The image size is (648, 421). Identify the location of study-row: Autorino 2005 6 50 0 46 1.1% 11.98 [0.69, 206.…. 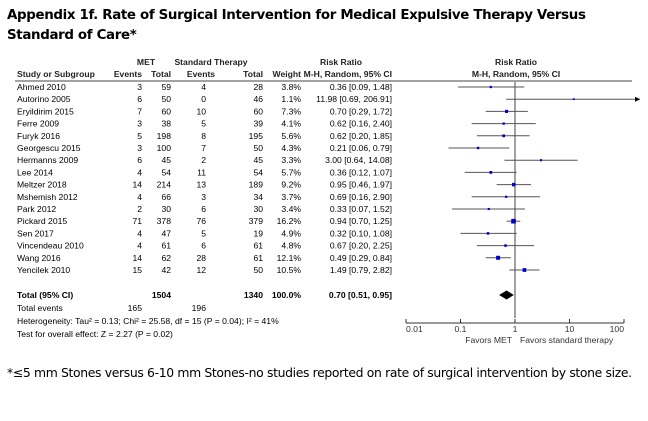
(204, 99).